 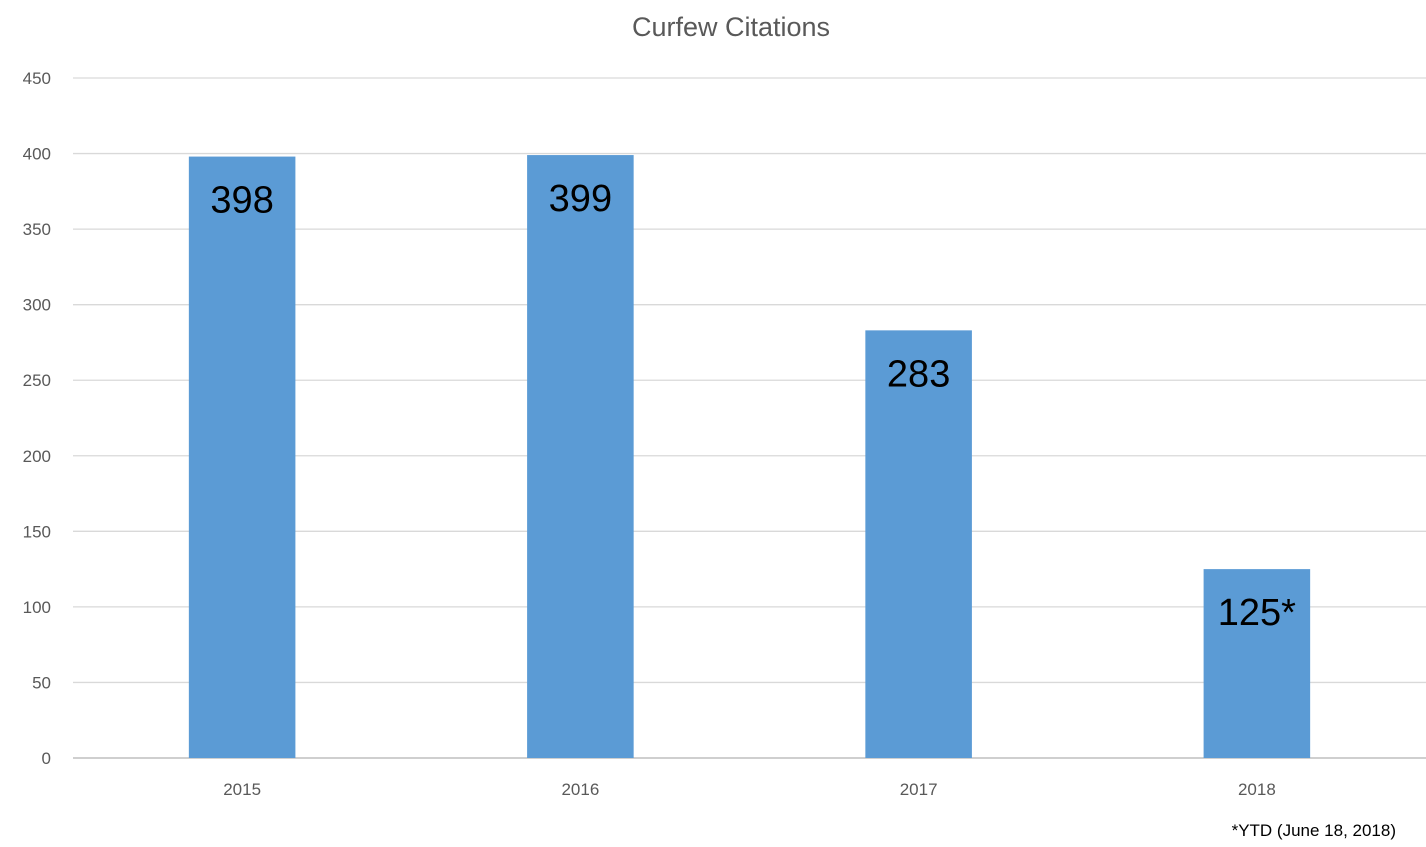 I want to click on data-label-2018: 125*, so click(x=1257, y=613).